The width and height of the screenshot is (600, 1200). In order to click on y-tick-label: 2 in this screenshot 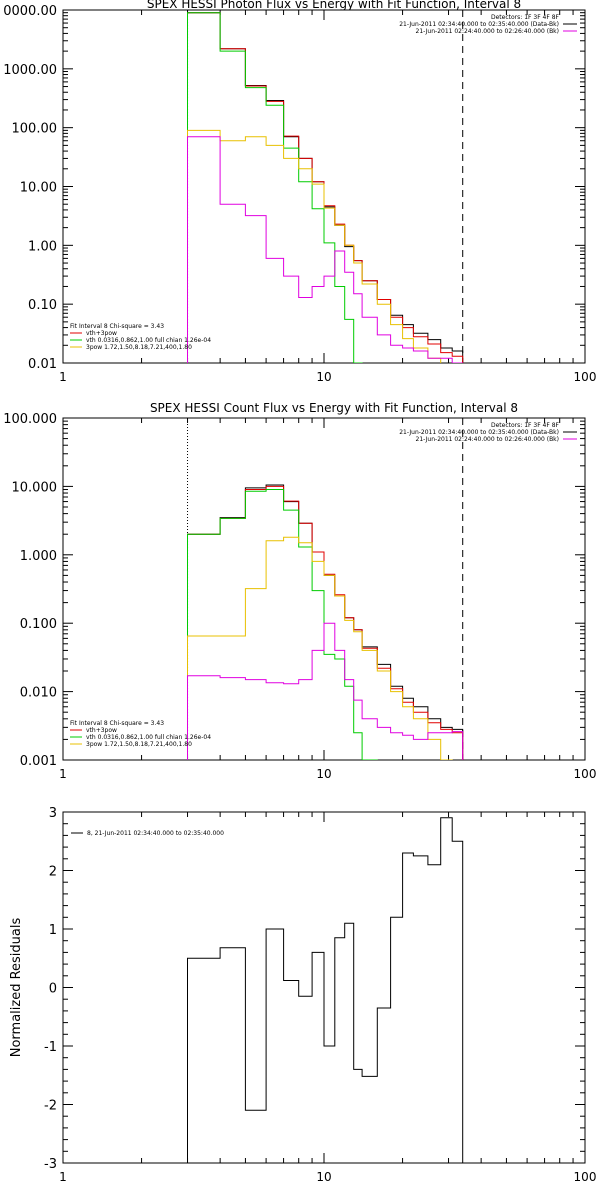, I will do `click(53, 872)`.